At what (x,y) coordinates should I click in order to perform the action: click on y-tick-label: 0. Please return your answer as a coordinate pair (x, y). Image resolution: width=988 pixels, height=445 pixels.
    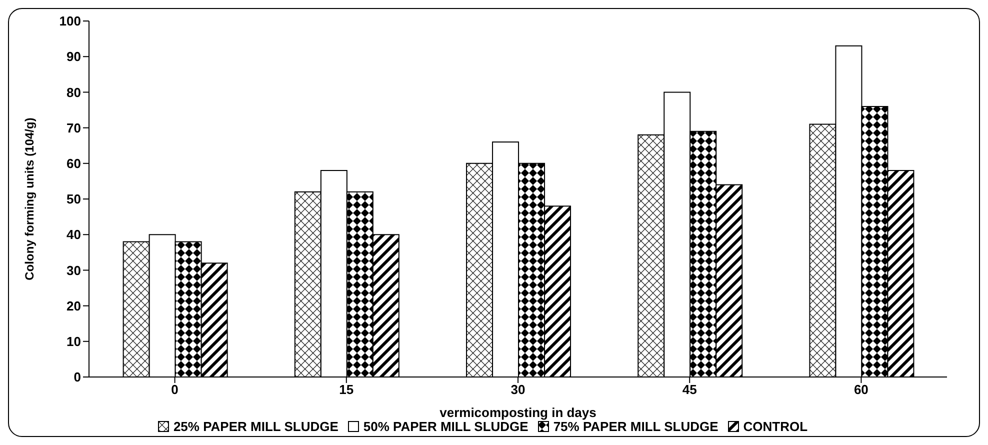
    Looking at the image, I should click on (77, 377).